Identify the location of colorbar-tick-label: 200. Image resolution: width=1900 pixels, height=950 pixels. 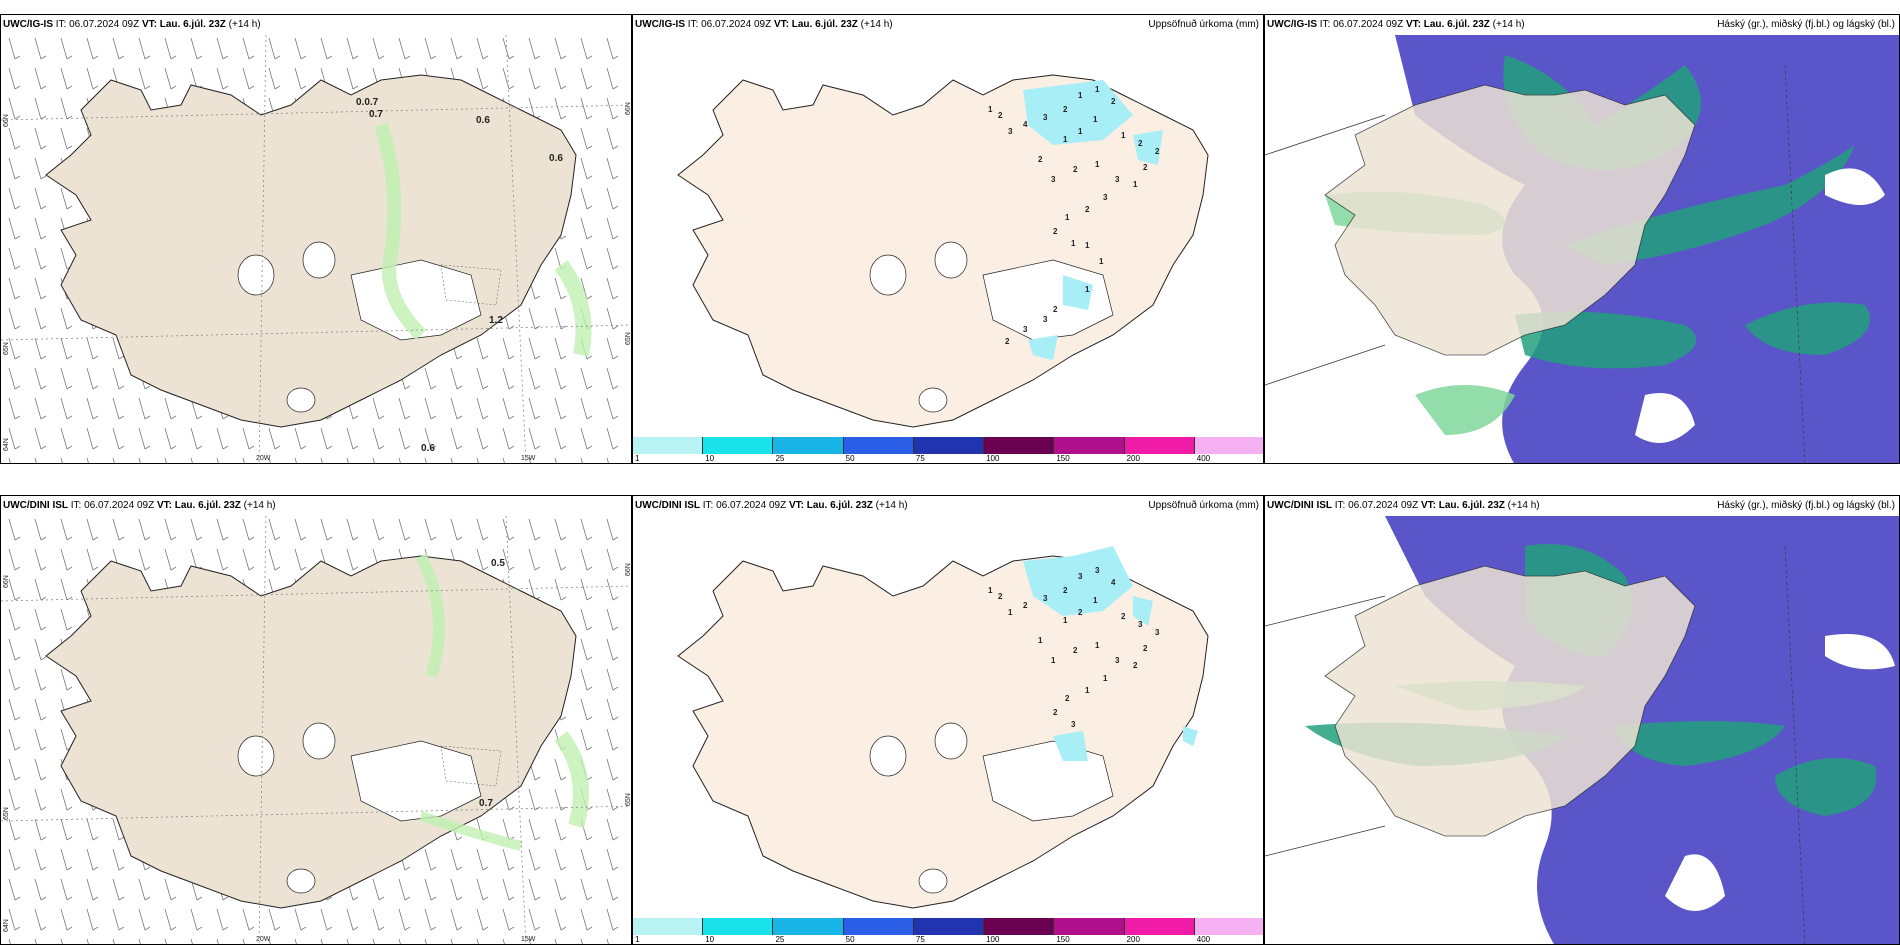
(1133, 458).